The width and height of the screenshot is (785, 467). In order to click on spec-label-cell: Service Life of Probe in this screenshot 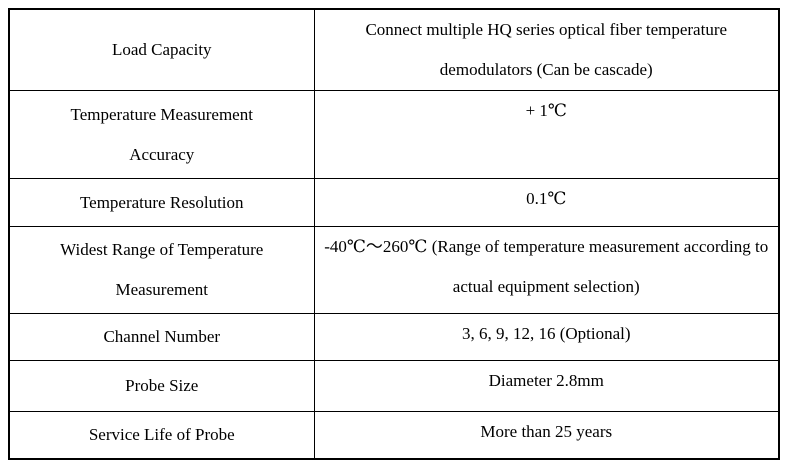, I will do `click(161, 435)`.